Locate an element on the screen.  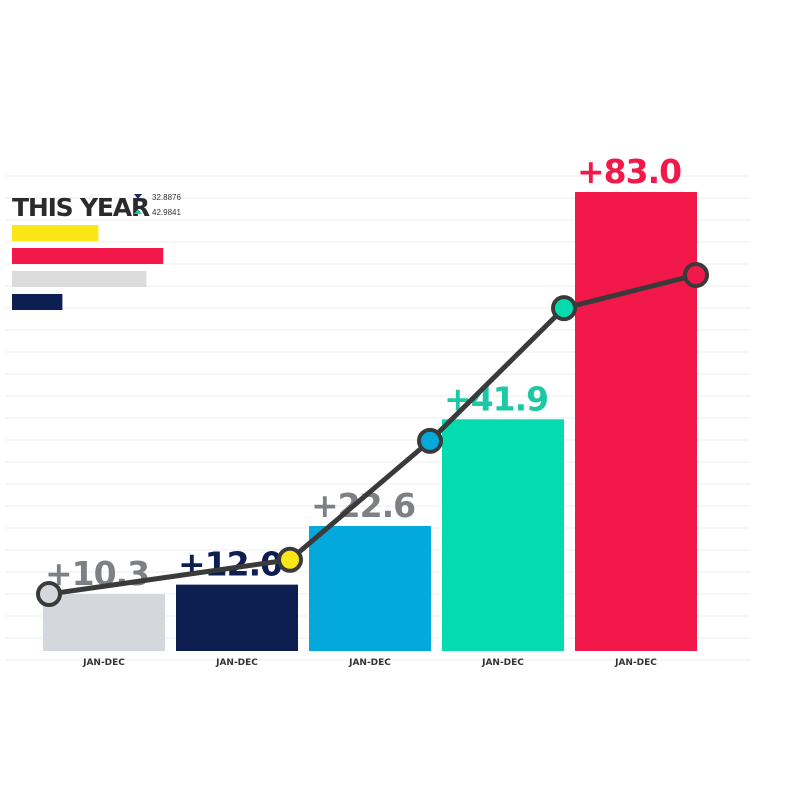
x-tick-labels: JAN-DEC JAN-DEC JAN-DEC JAN-DEC JAN-DEC is located at coordinates (369, 663).